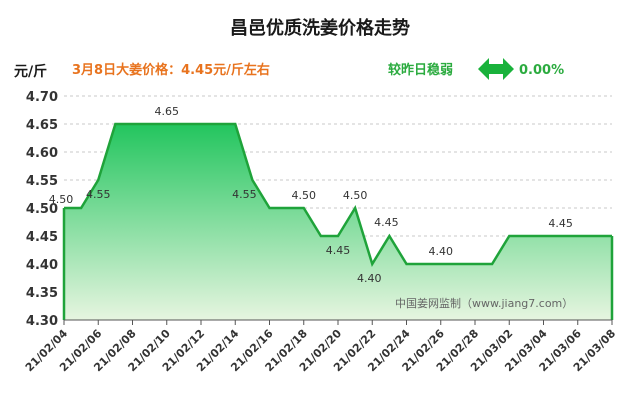  I want to click on y-tick-label: 4.60, so click(42, 153).